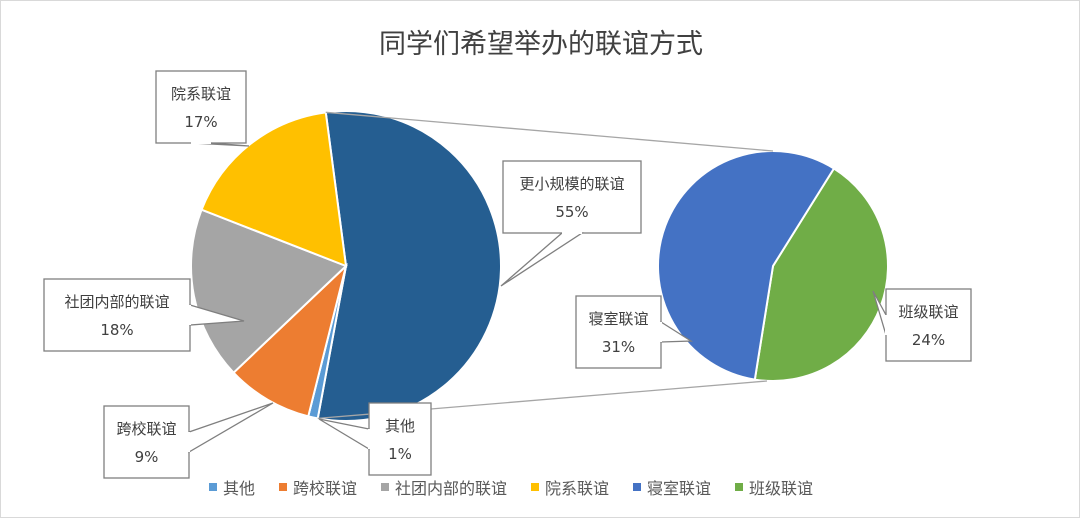 Image resolution: width=1080 pixels, height=518 pixels. What do you see at coordinates (202, 108) in the screenshot?
I see `data-label: 院系联谊 17%` at bounding box center [202, 108].